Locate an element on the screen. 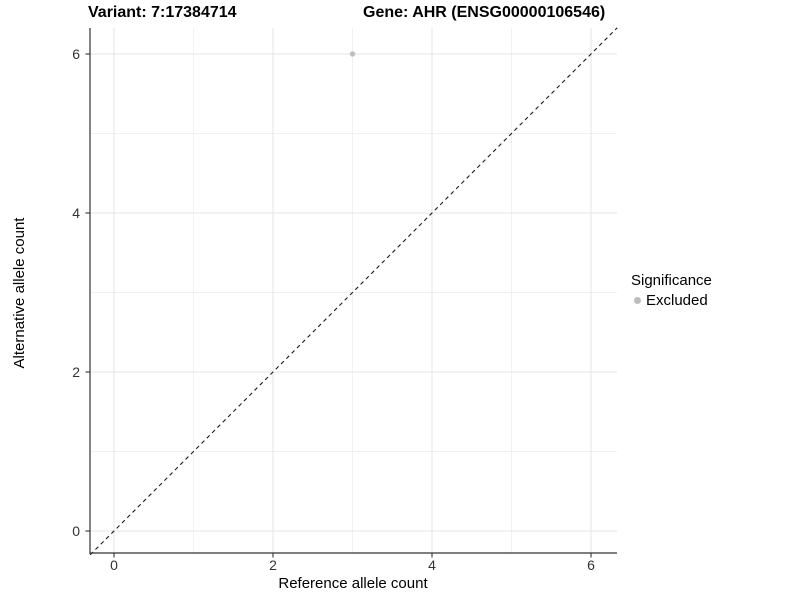 This screenshot has width=800, height=600. y-tick-label: 6 is located at coordinates (76, 54).